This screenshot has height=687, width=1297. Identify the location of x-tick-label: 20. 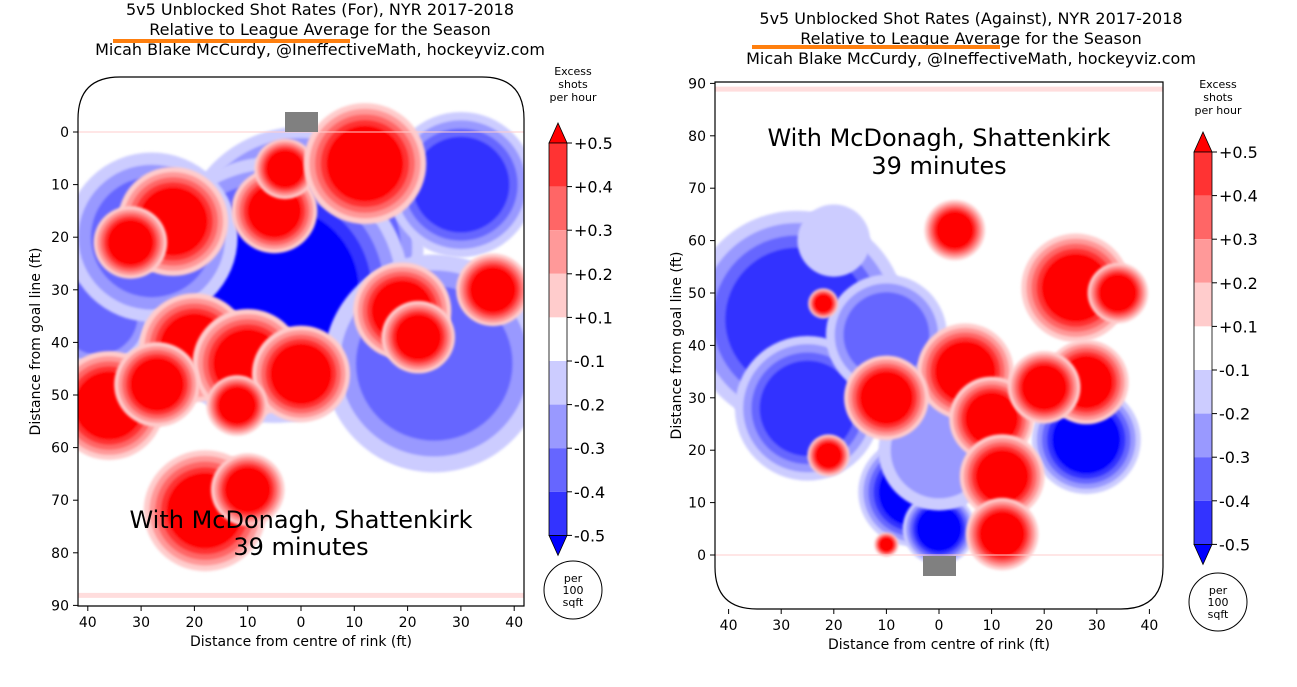
(408, 623).